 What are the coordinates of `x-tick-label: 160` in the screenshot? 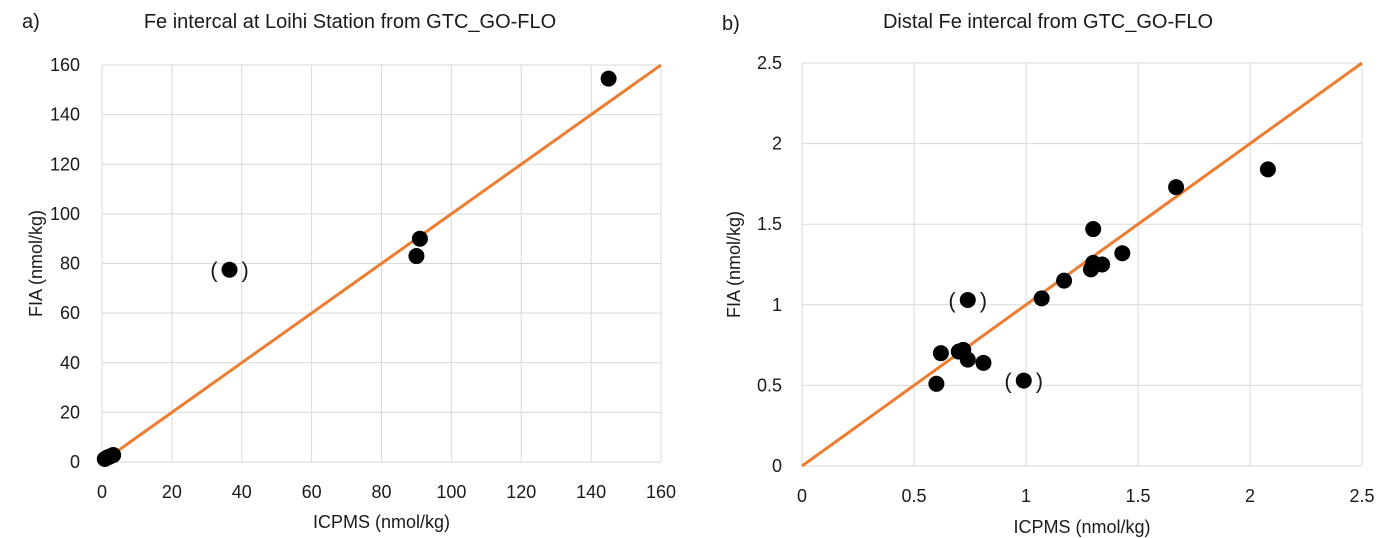 It's located at (661, 492).